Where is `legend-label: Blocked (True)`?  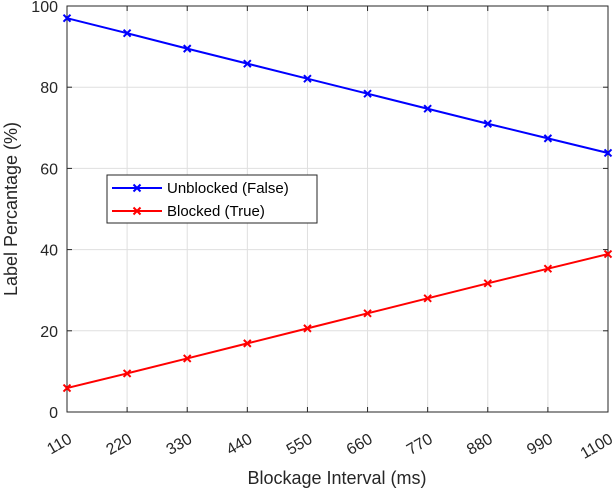
legend-label: Blocked (True) is located at coordinates (216, 211).